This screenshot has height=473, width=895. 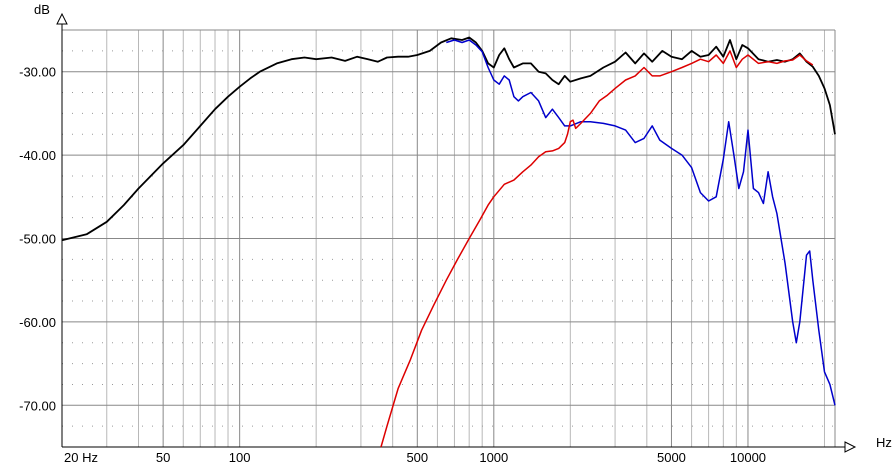 I want to click on y-axis-arrow-icon, so click(x=62, y=18).